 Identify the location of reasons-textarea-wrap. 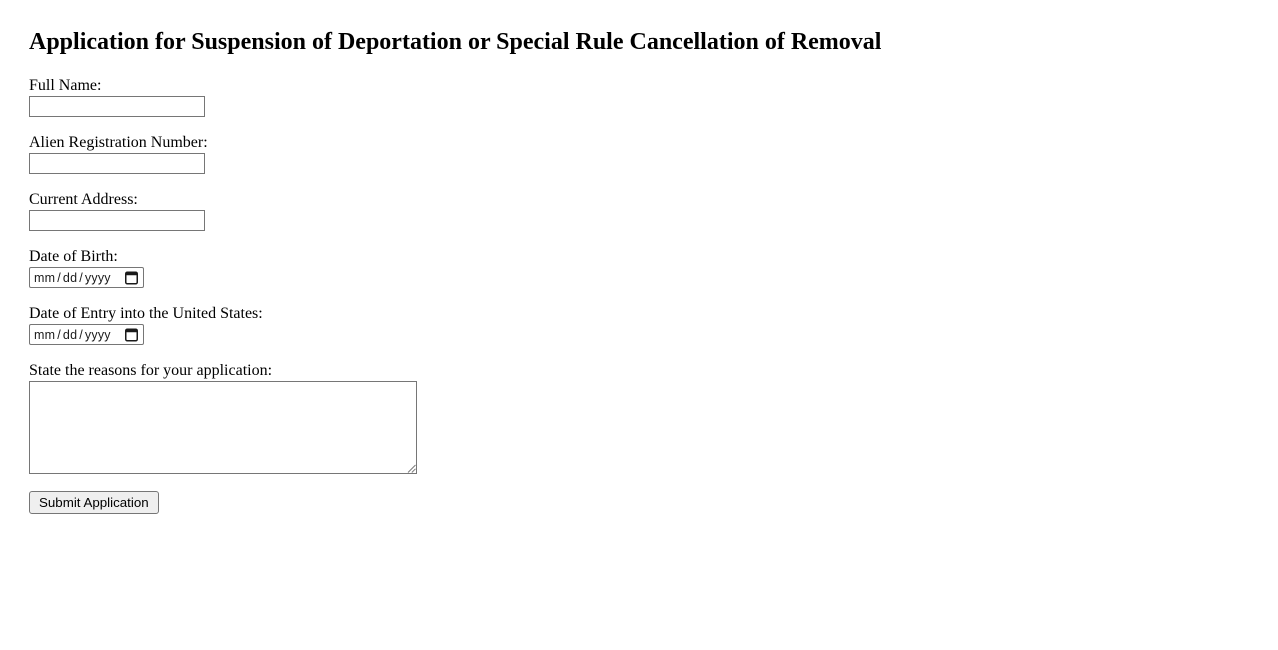
(223, 427).